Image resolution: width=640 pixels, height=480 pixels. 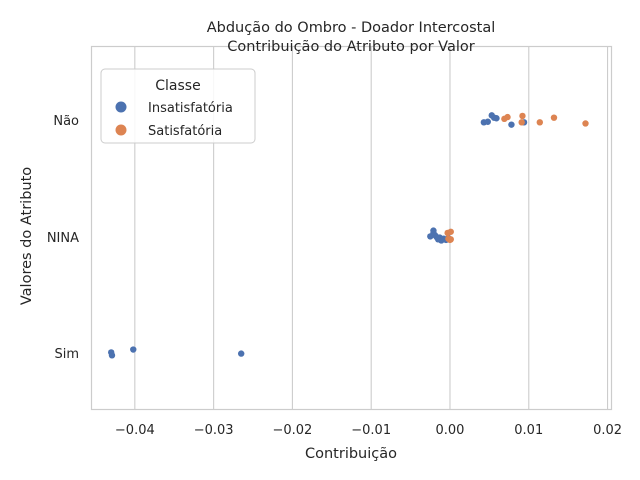 What do you see at coordinates (371, 430) in the screenshot?
I see `x-tick-label: −0.01` at bounding box center [371, 430].